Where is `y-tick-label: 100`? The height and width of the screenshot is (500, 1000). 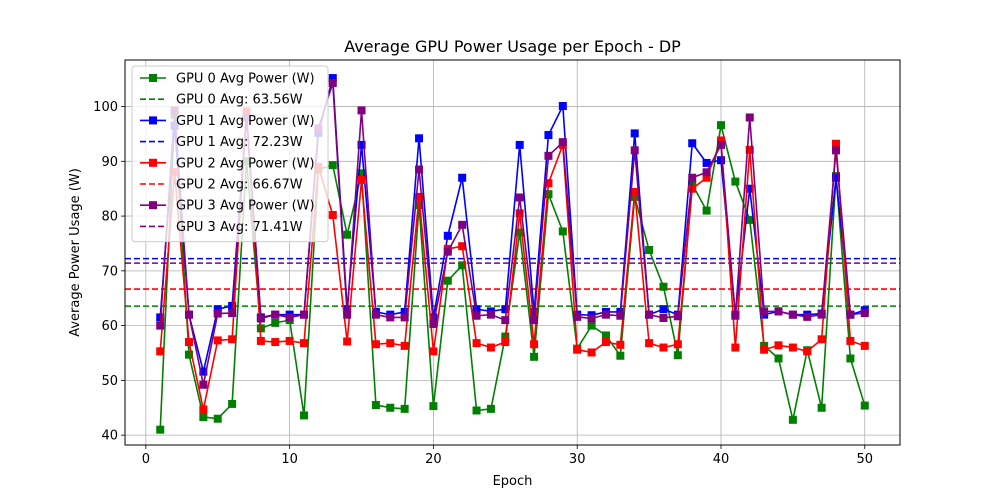
y-tick-label: 100 is located at coordinates (105, 107).